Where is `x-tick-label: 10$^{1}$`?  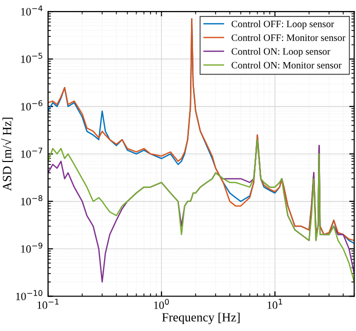 x-tick-label: 10$^{1}$ is located at coordinates (275, 303).